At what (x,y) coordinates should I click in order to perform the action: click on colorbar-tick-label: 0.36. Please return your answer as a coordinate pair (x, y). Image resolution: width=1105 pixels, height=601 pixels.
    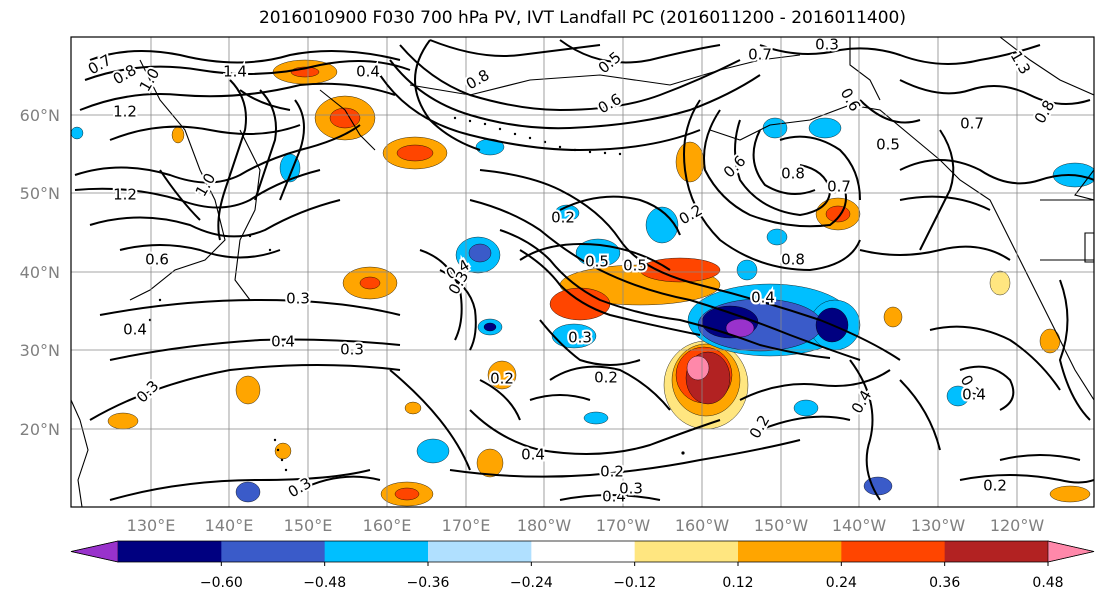
    Looking at the image, I should click on (944, 583).